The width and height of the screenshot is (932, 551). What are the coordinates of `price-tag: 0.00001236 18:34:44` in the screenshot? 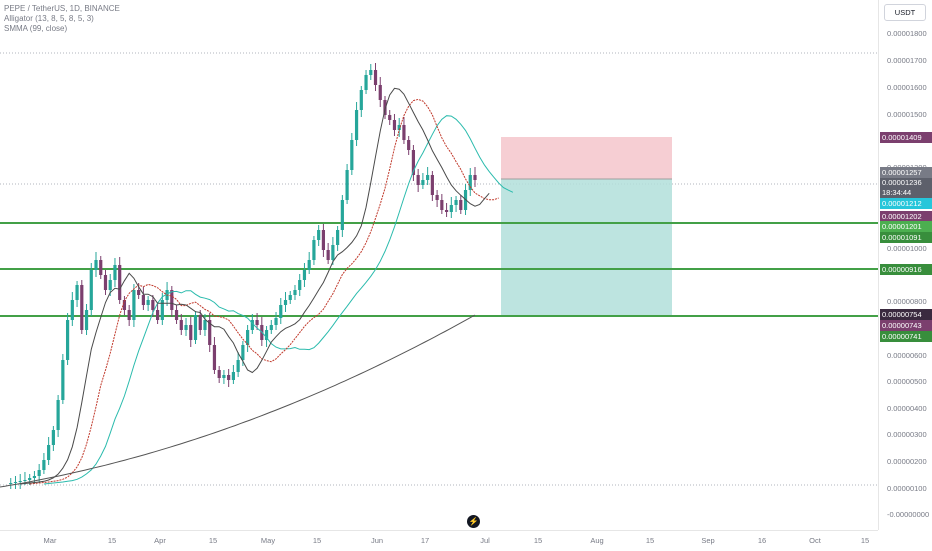 It's located at (906, 188).